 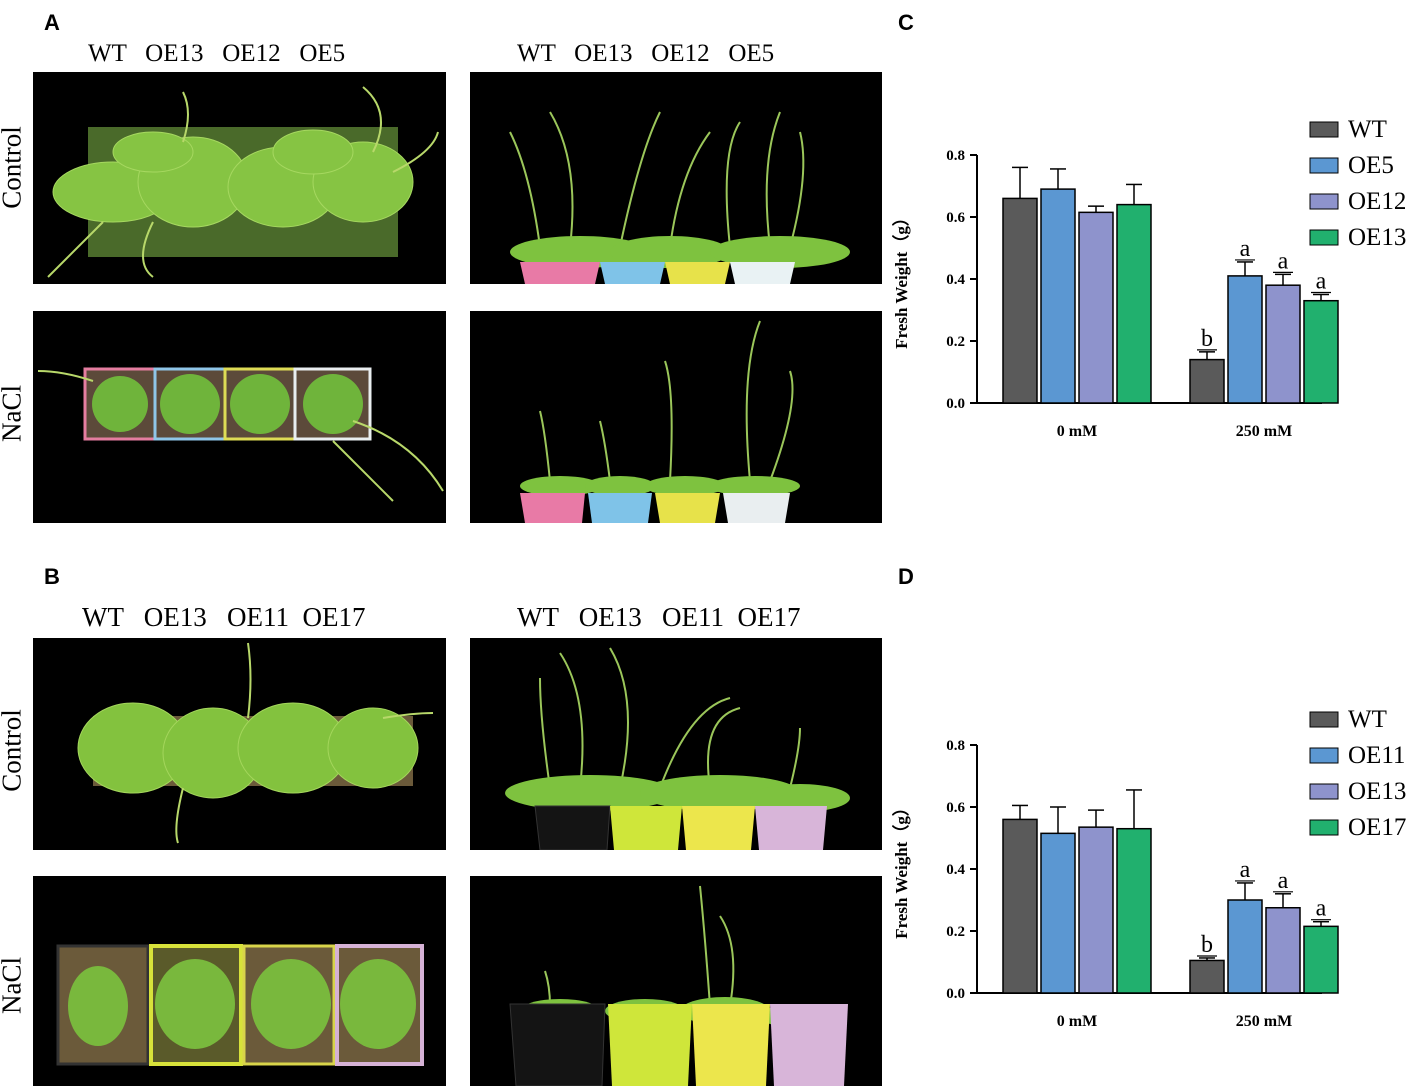 I want to click on legend-label-oe17: OE17, so click(x=1377, y=827).